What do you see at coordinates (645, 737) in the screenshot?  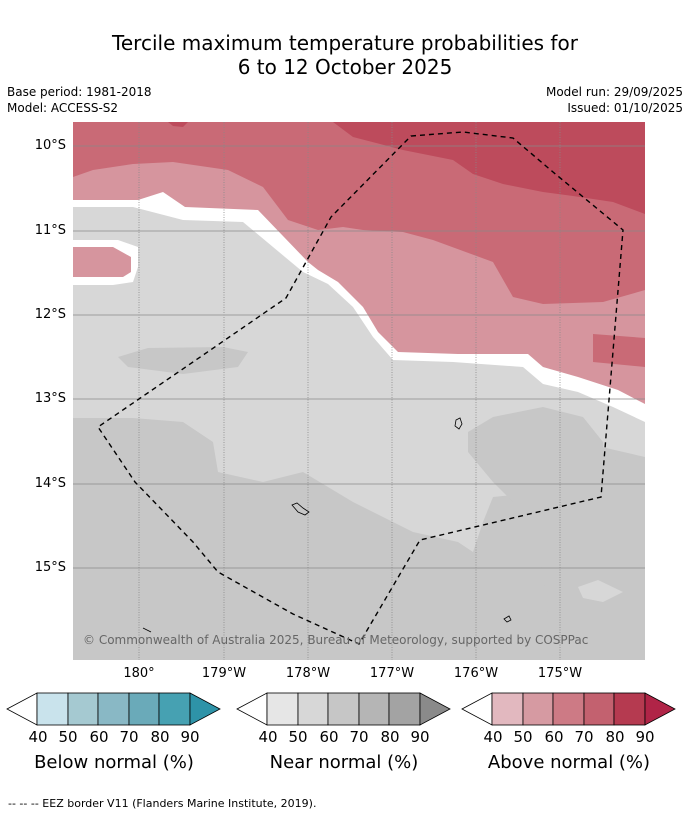 I see `above-normal-tick: 90` at bounding box center [645, 737].